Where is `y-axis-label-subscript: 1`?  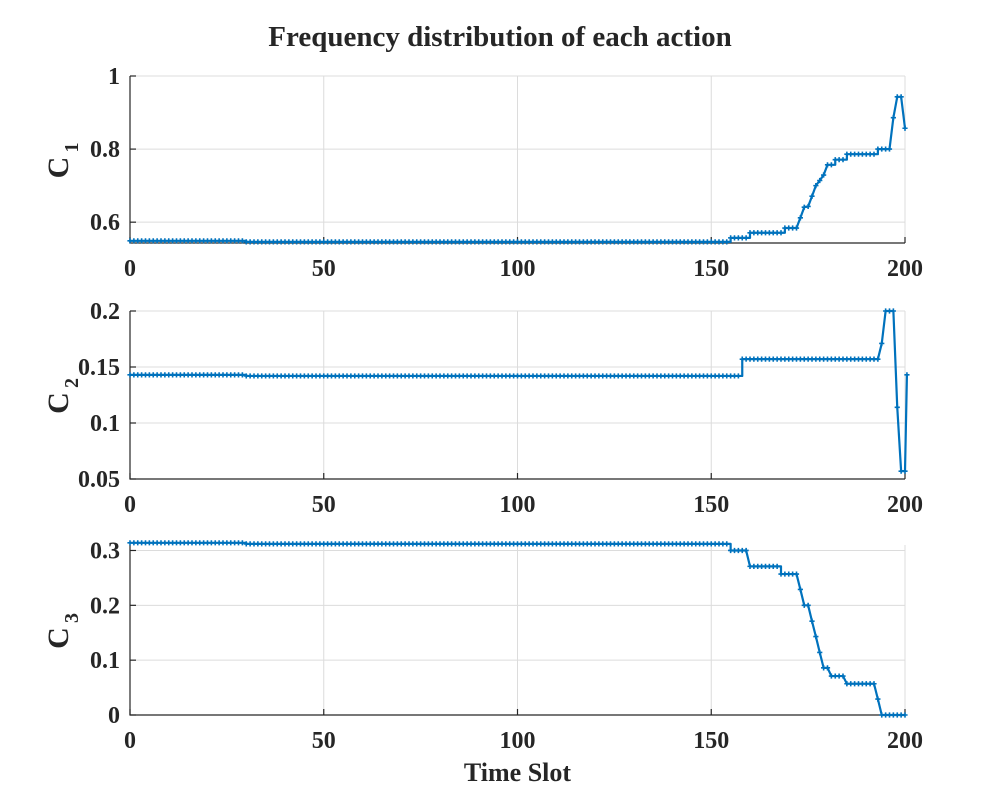 y-axis-label-subscript: 1 is located at coordinates (72, 148).